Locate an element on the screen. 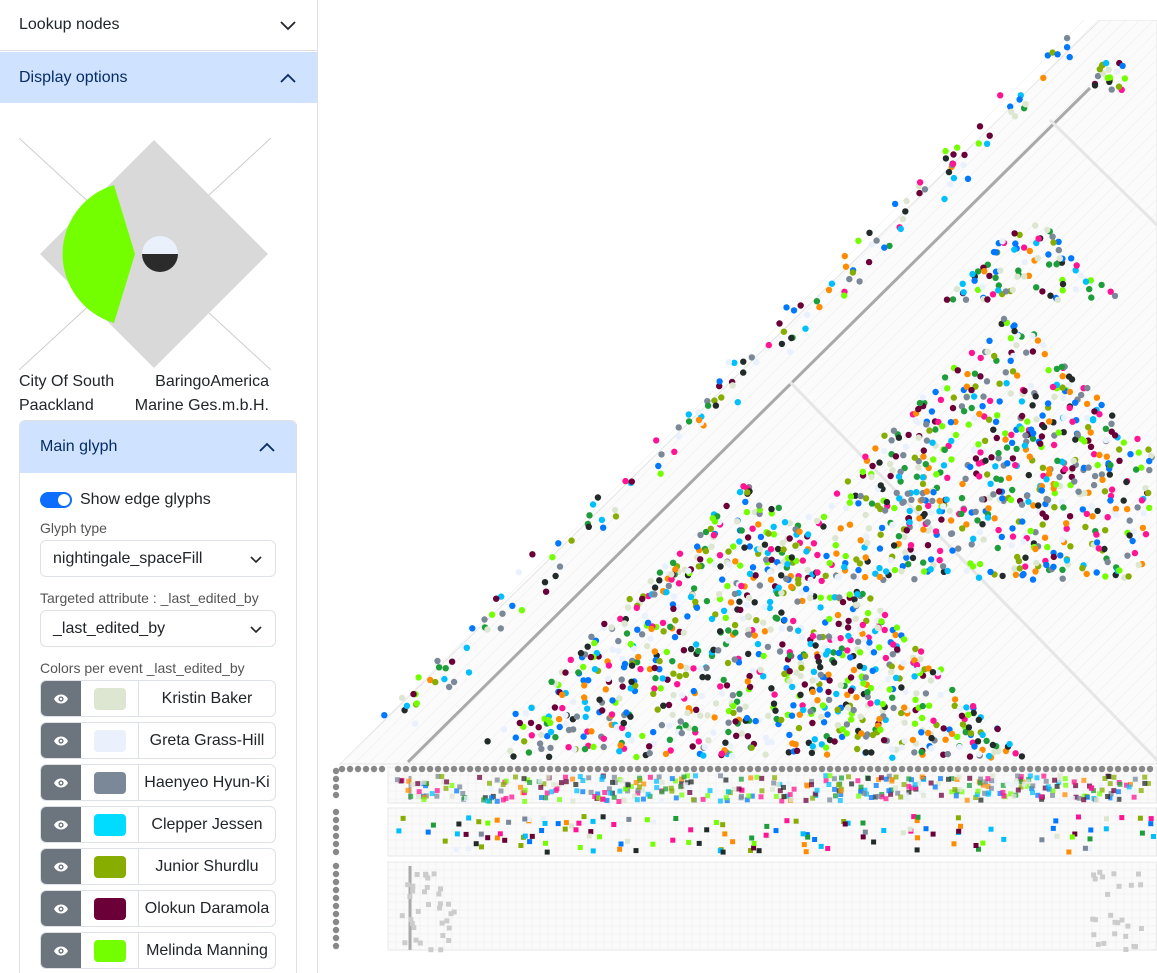 This screenshot has width=1157, height=973. lookup-nodes-title: Lookup nodes is located at coordinates (69, 24).